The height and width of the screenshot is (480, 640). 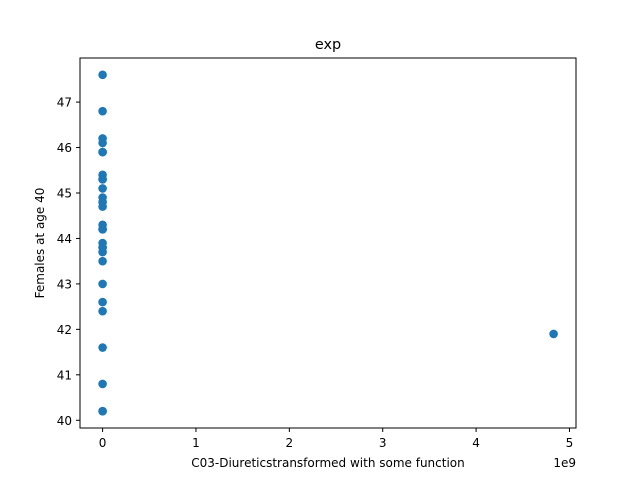 I want to click on y-tick-label: 42, so click(x=64, y=330).